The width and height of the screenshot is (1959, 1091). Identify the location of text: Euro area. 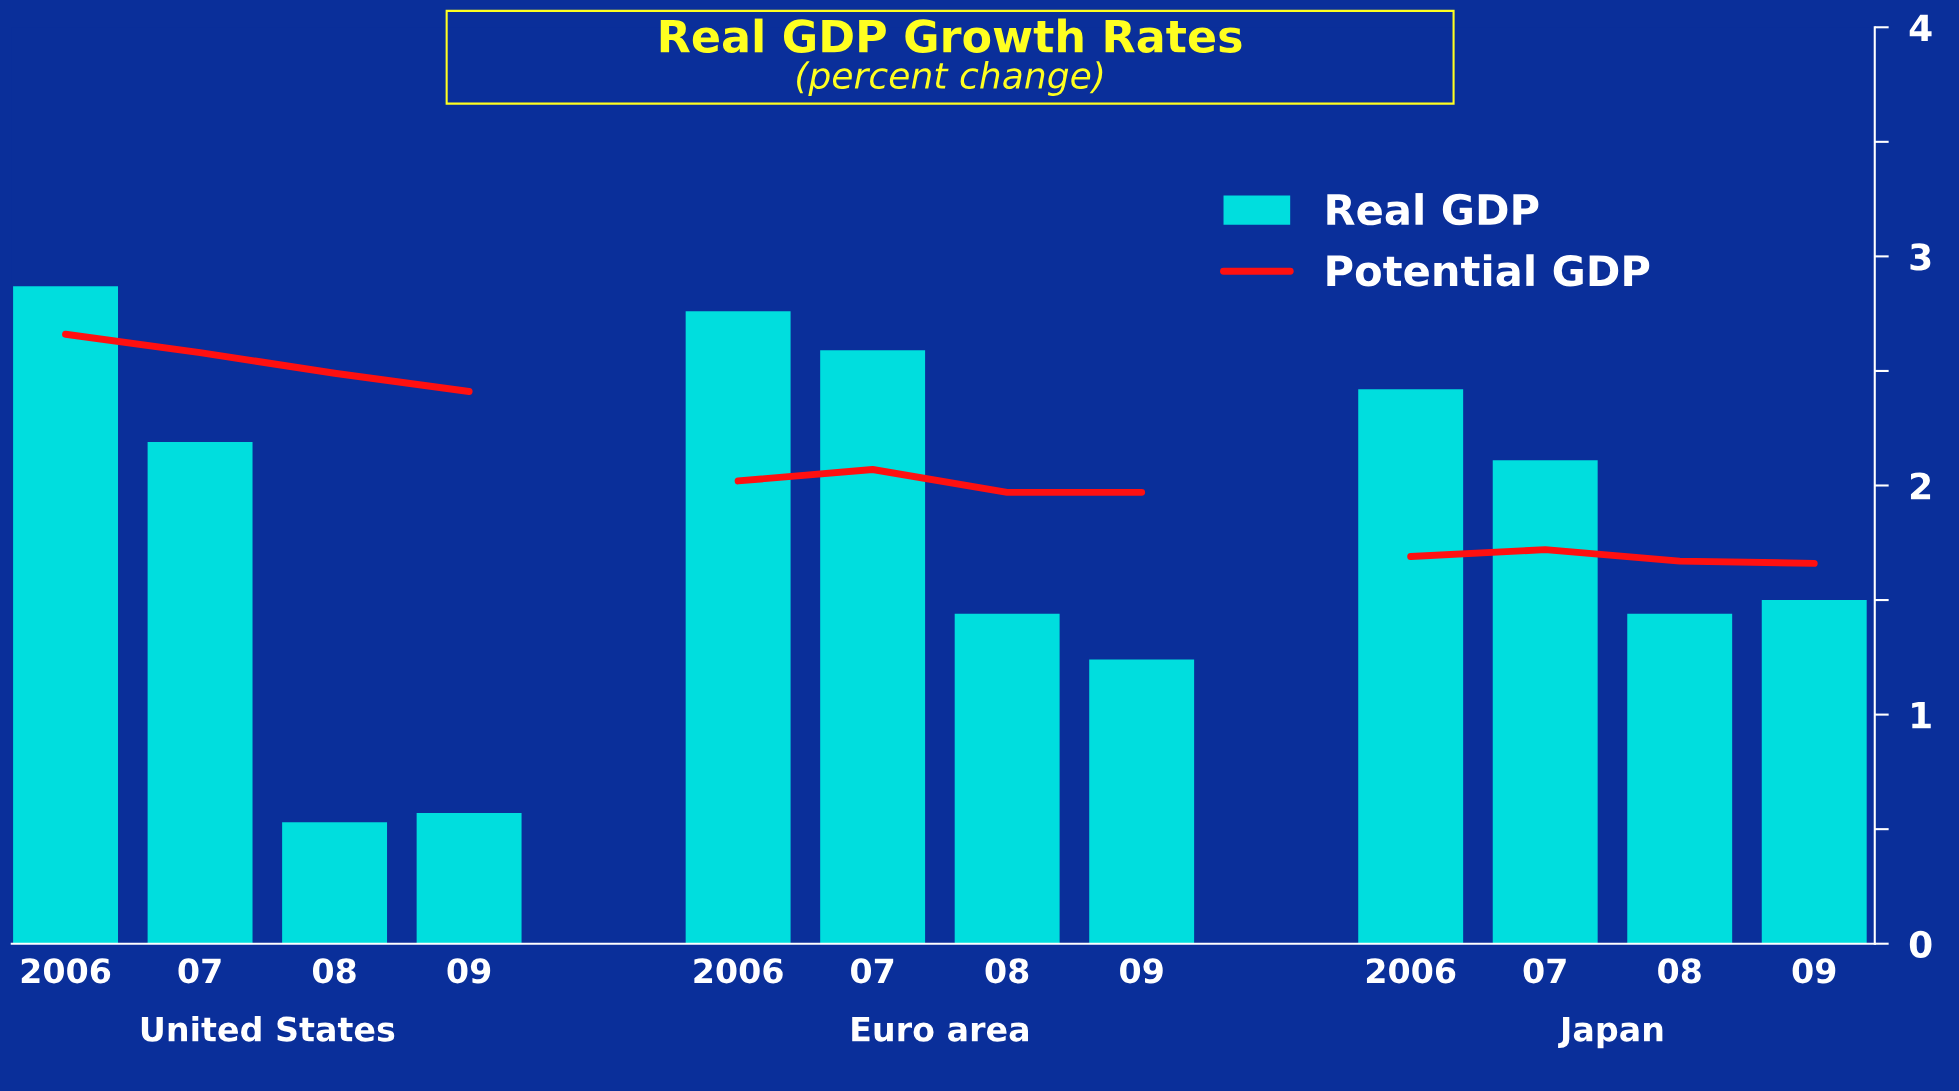
(940, 1029).